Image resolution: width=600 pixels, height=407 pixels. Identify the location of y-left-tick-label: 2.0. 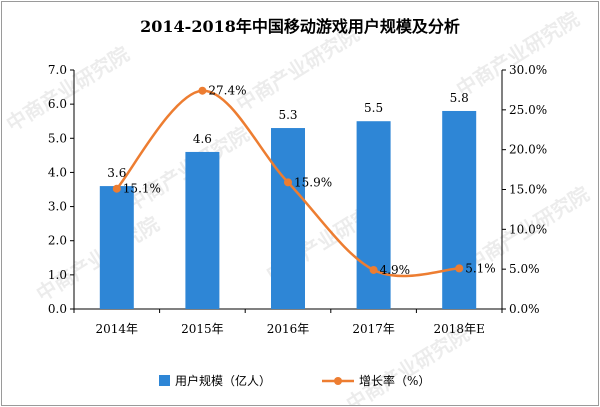
(57, 241).